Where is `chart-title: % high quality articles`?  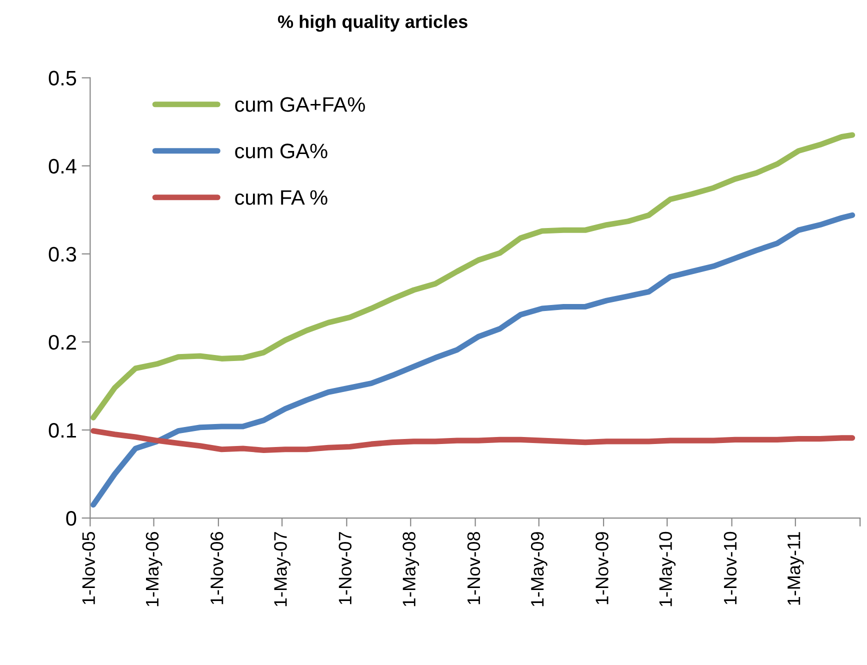 chart-title: % high quality articles is located at coordinates (373, 23).